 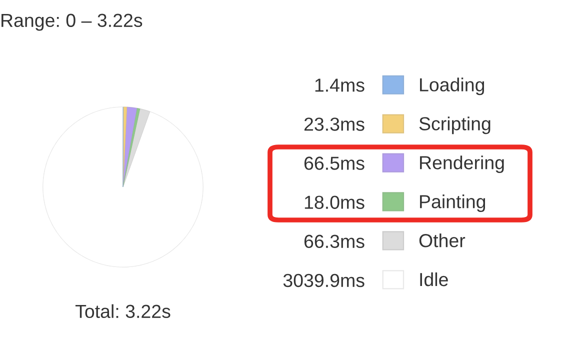 I want to click on legend-label: Rendering, so click(x=462, y=165).